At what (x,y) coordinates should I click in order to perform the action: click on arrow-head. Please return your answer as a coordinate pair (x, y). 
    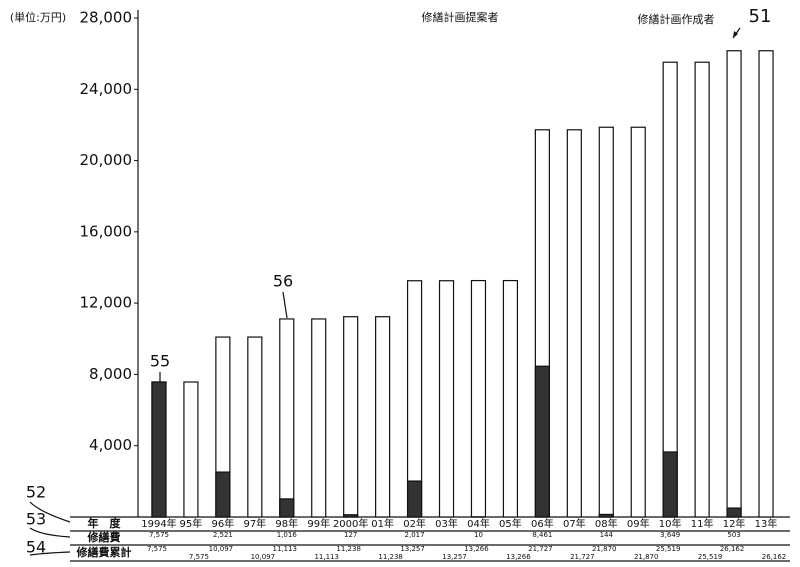
    Looking at the image, I should click on (735, 34).